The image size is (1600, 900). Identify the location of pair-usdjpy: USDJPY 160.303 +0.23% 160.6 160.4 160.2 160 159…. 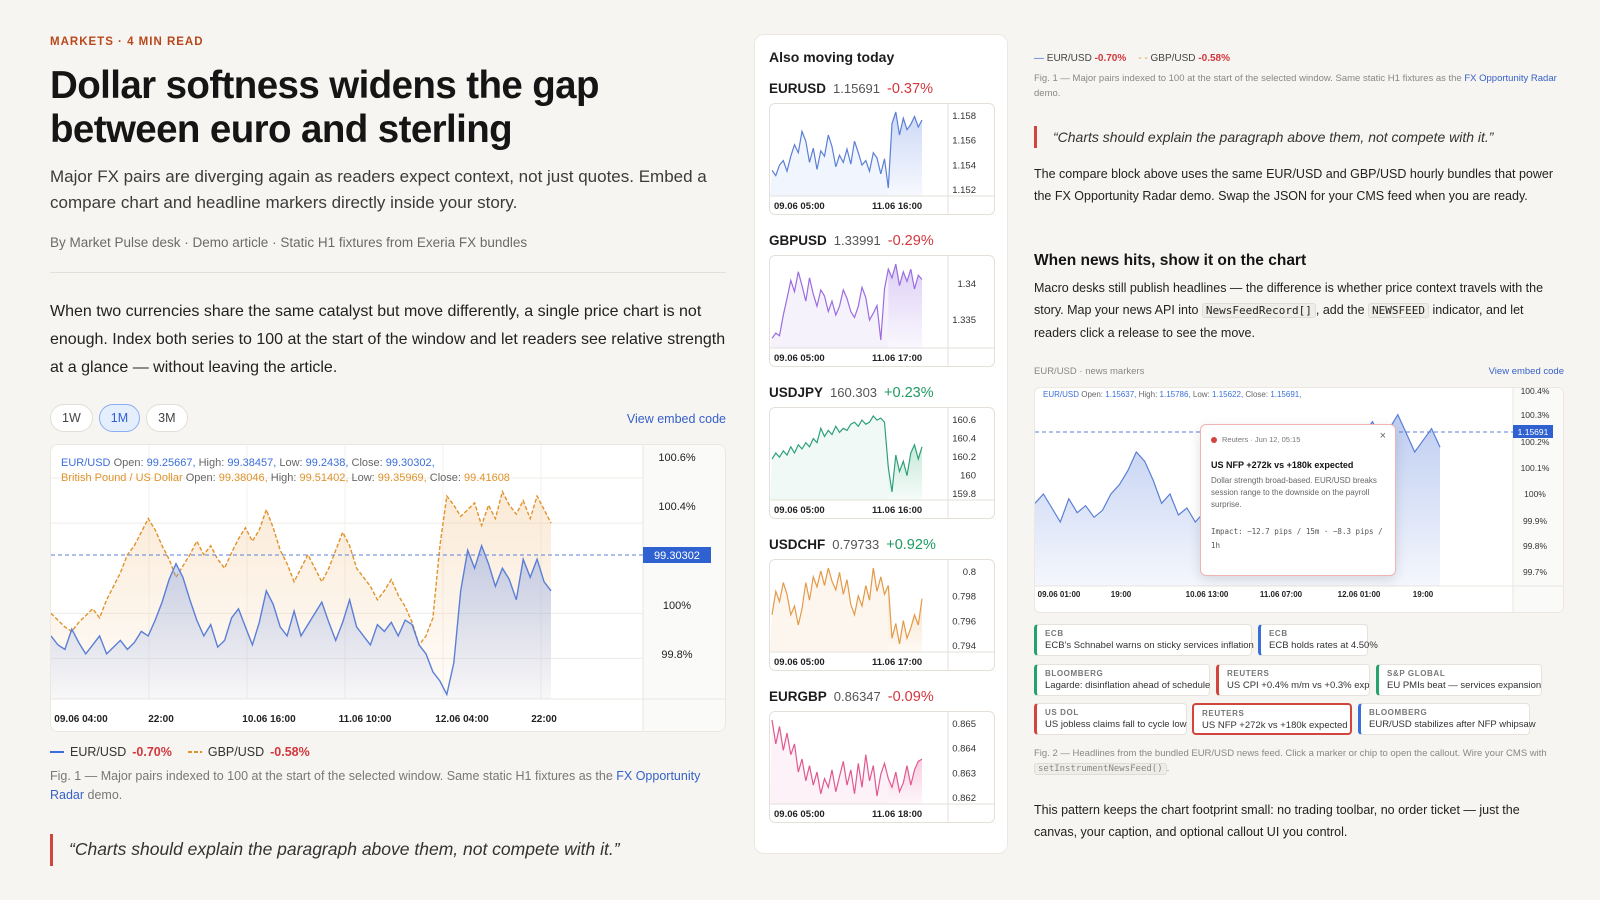
(882, 452).